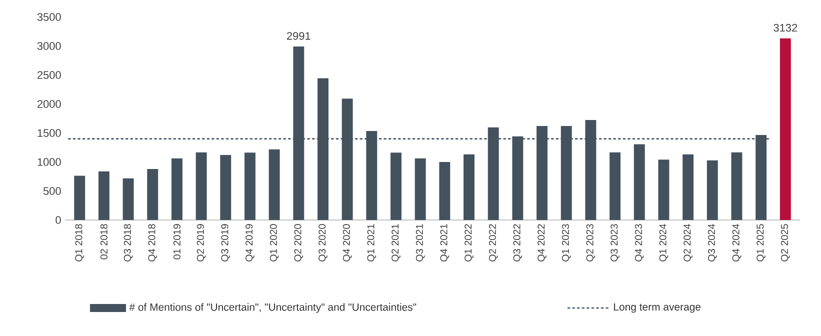  Describe the element at coordinates (128, 243) in the screenshot. I see `x-tick-label: Q3 2018` at that location.